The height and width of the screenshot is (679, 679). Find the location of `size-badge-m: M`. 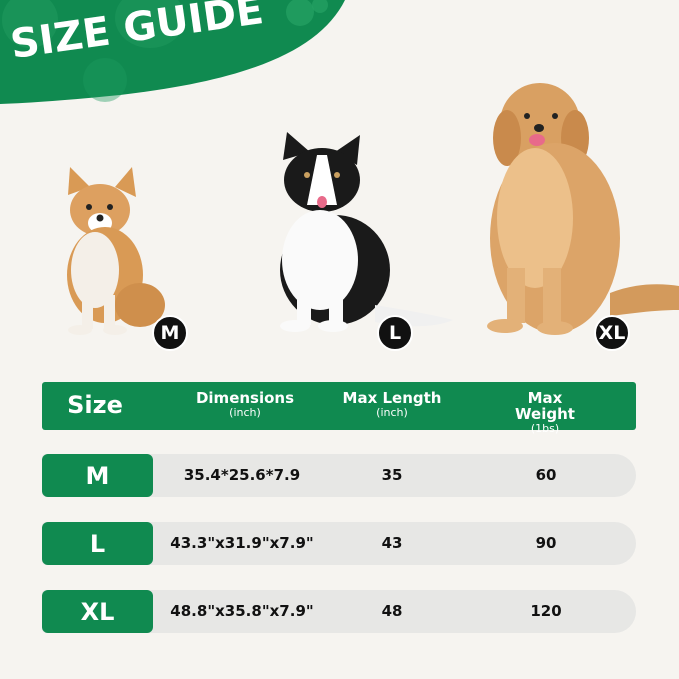

size-badge-m: M is located at coordinates (170, 333).